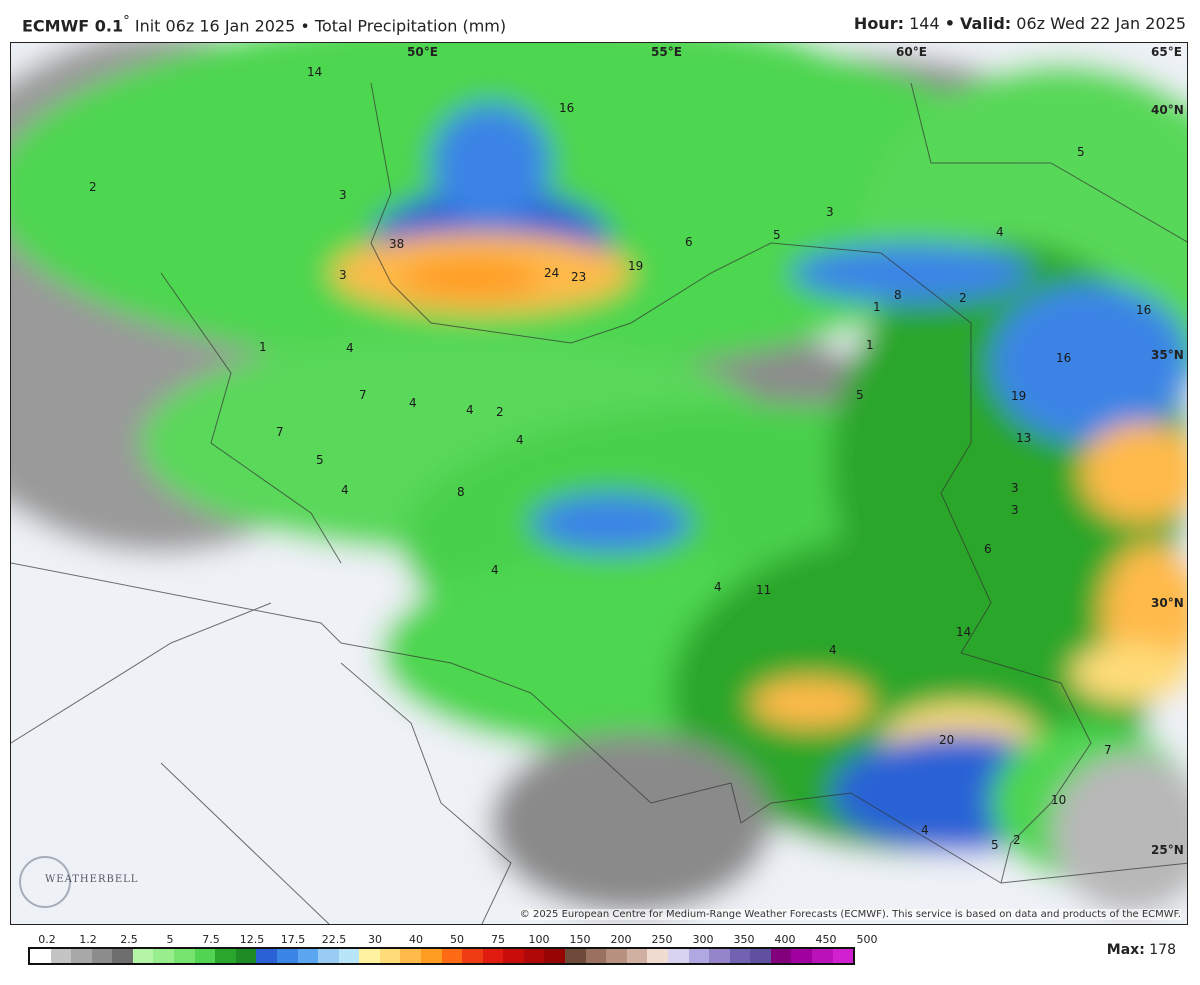 The image size is (1200, 985). I want to click on init-time: Init 06z 16 Jan 2025, so click(215, 26).